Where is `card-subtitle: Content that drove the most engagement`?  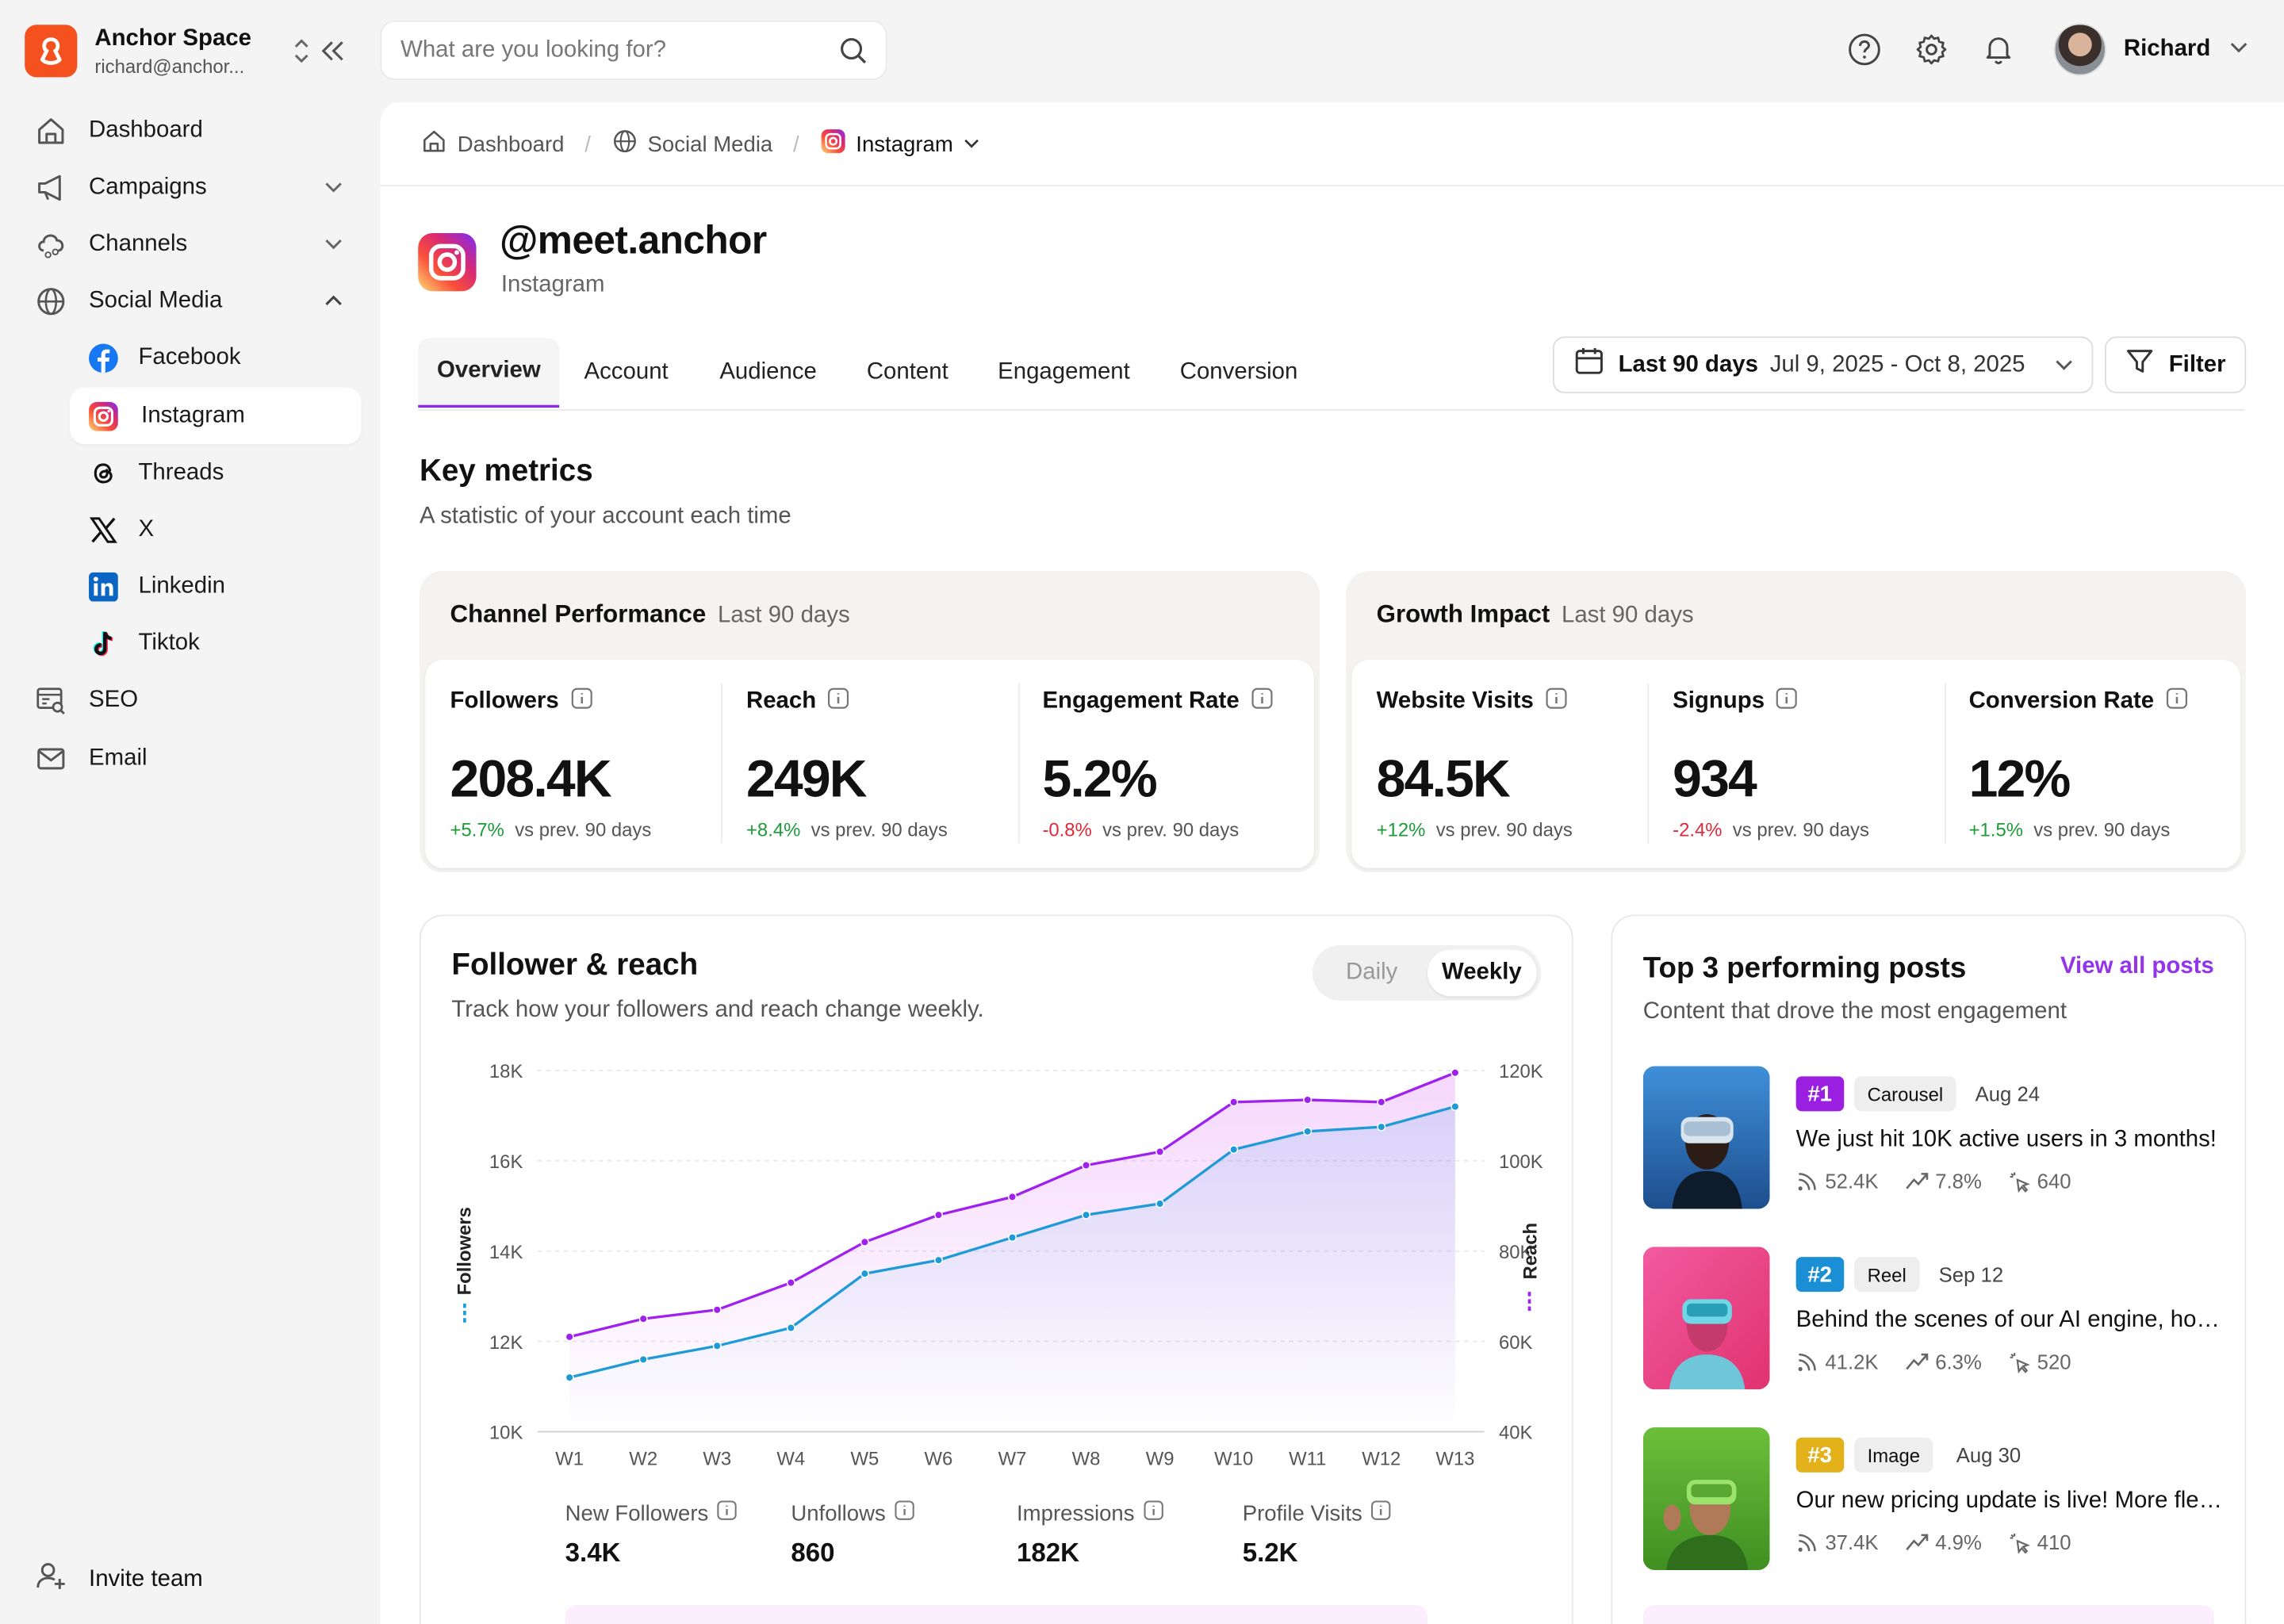
card-subtitle: Content that drove the most engagement is located at coordinates (1854, 1011).